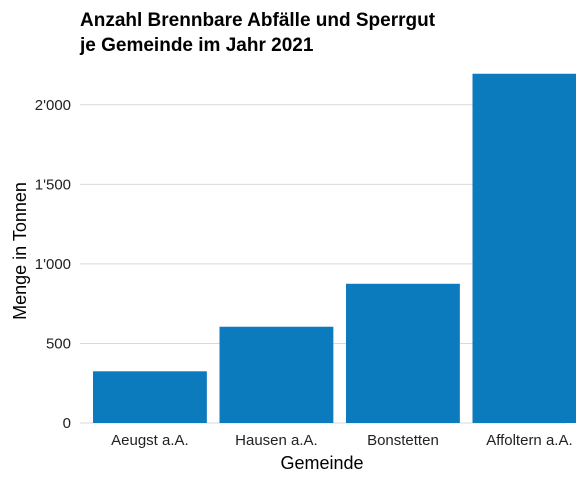 The image size is (576, 480). Describe the element at coordinates (321, 463) in the screenshot. I see `x-axis-title: Gemeinde` at that location.